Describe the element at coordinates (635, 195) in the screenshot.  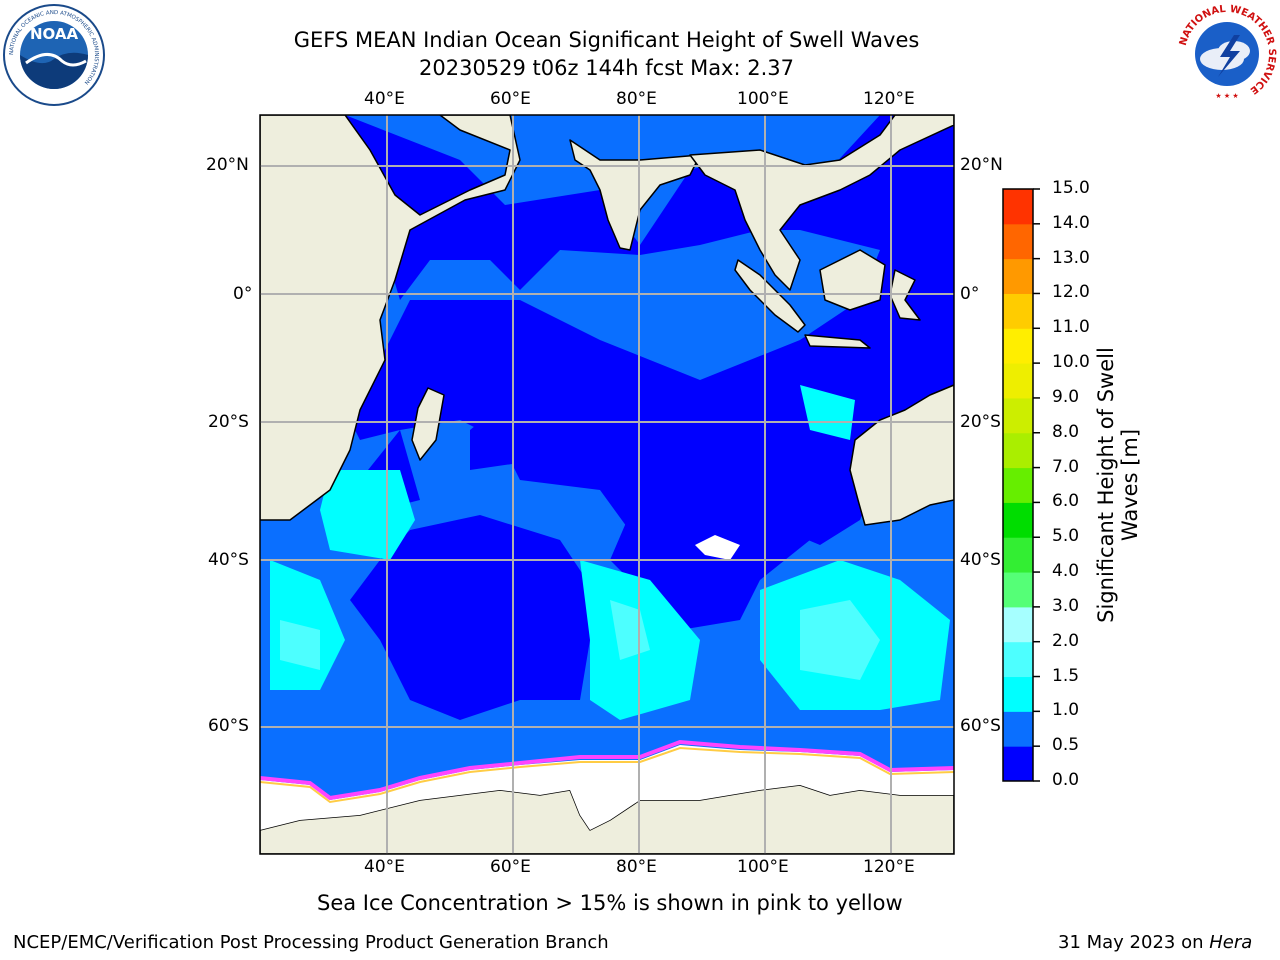
I see `india-land` at that location.